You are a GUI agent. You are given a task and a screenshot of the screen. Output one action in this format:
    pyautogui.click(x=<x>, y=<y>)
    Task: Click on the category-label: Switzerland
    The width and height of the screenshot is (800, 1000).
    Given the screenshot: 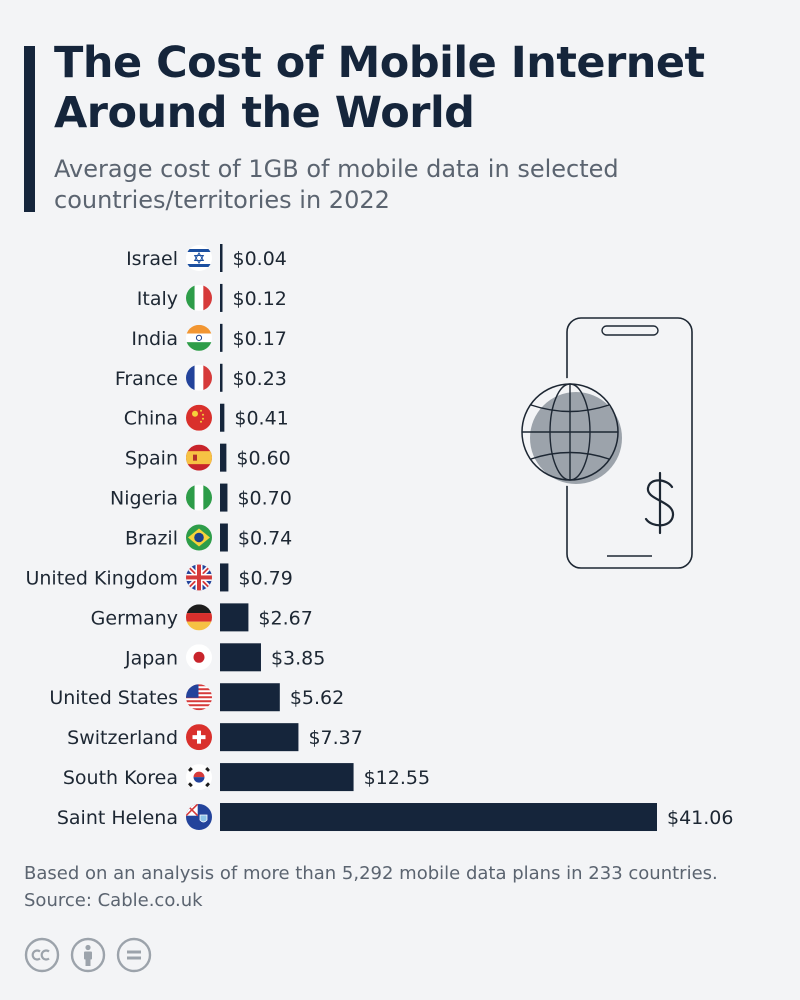 What is the action you would take?
    pyautogui.click(x=122, y=738)
    